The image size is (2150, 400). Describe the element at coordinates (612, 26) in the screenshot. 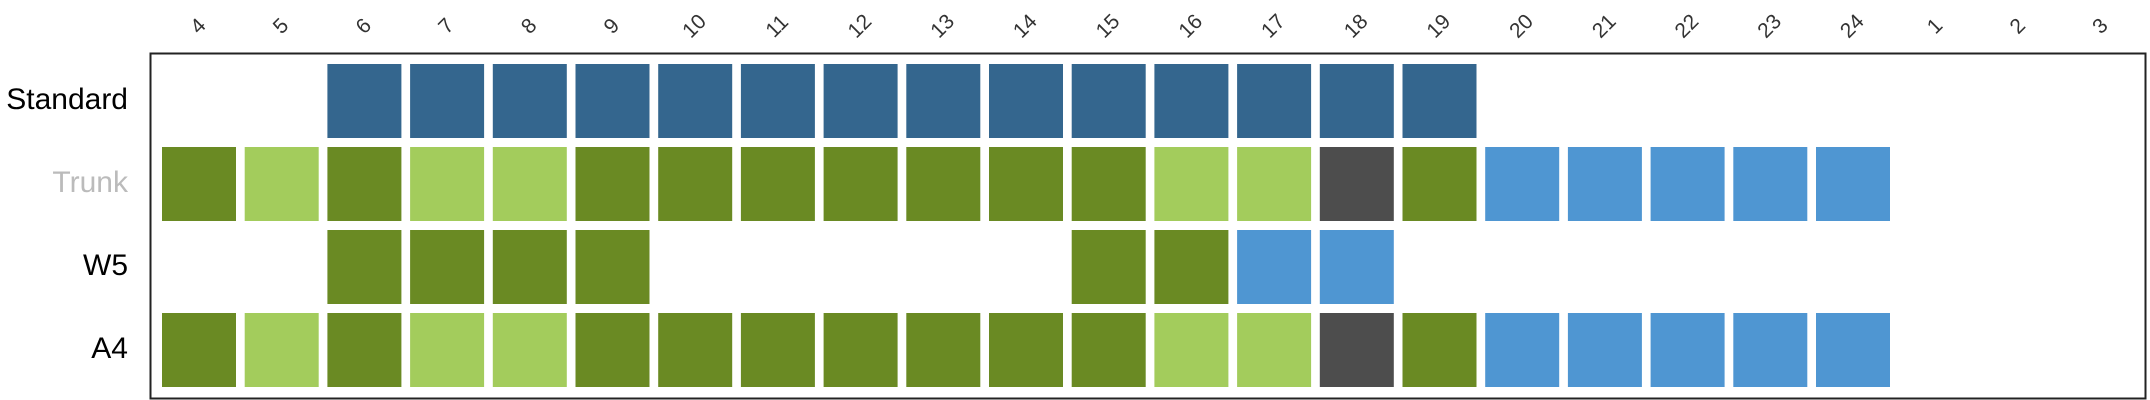

I see `x-tick-label: 9` at that location.